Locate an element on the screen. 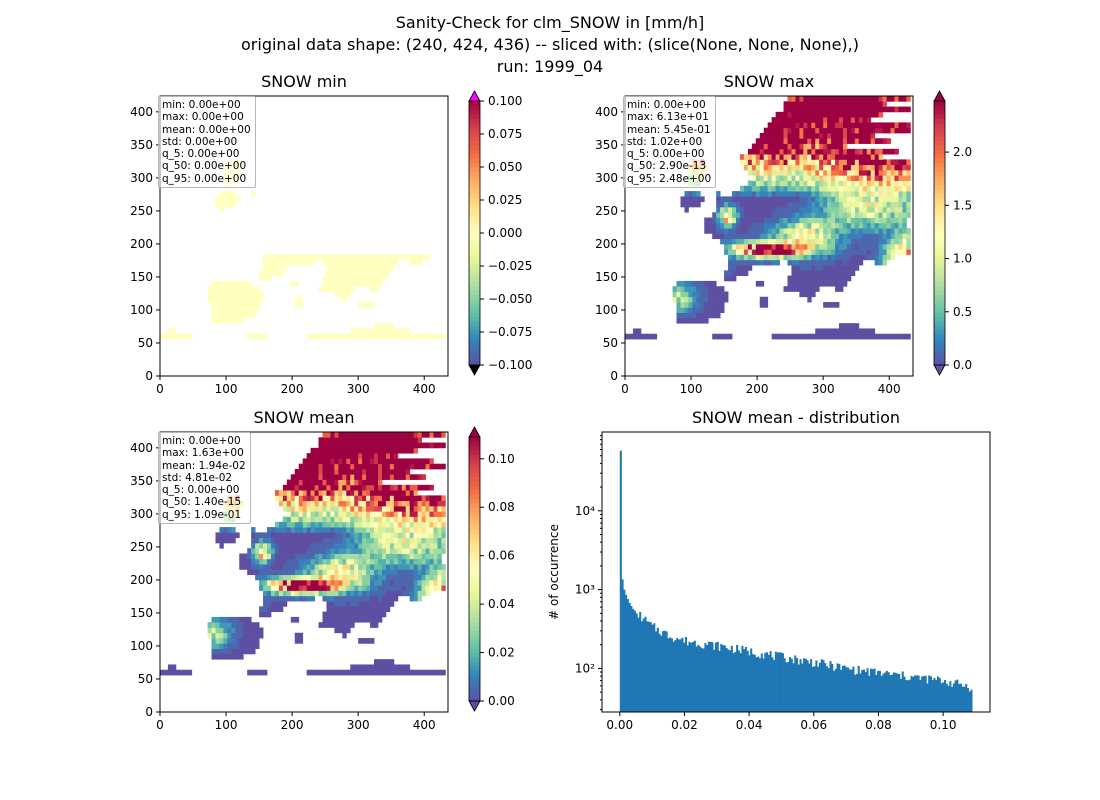  stat-line: std: 4.81e-02 is located at coordinates (197, 477).